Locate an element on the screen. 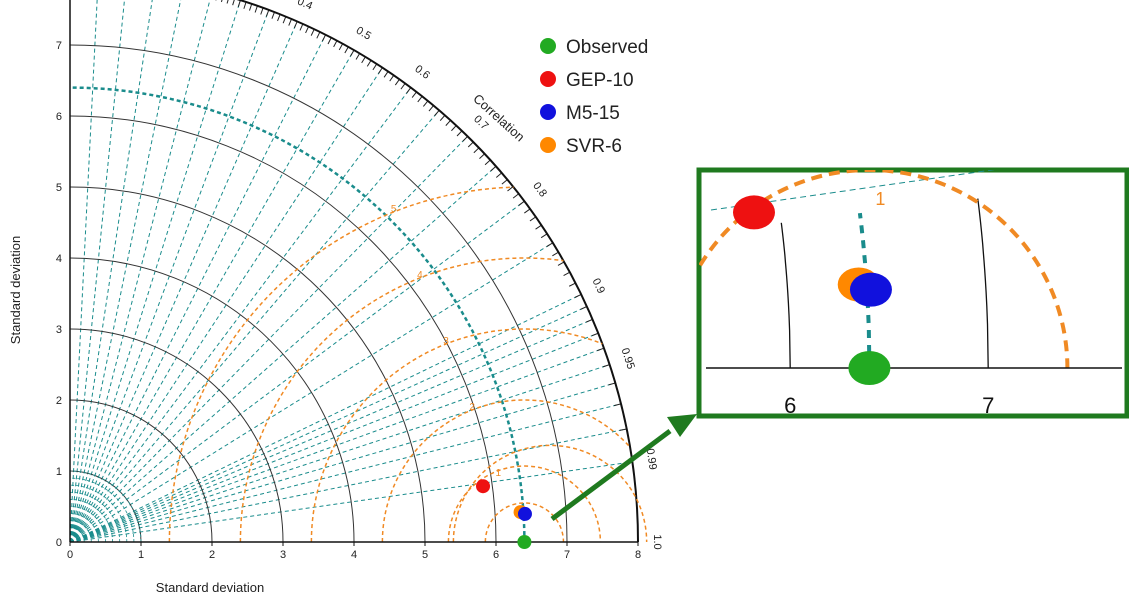 The image size is (1129, 596). x-axis-title: Standard deviation is located at coordinates (210, 587).